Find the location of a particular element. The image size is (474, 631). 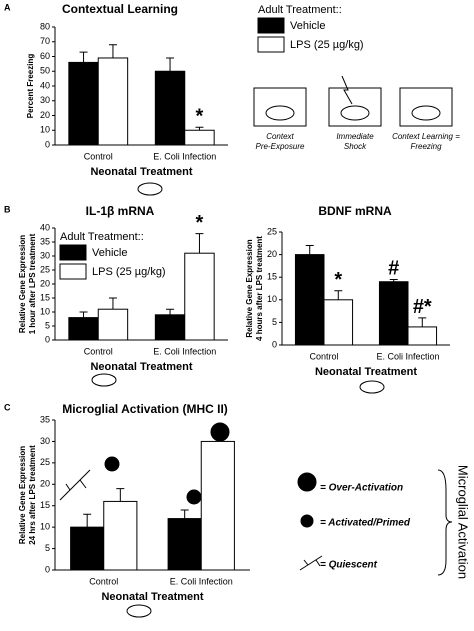

y-tick-label: 70 is located at coordinates (45, 41).